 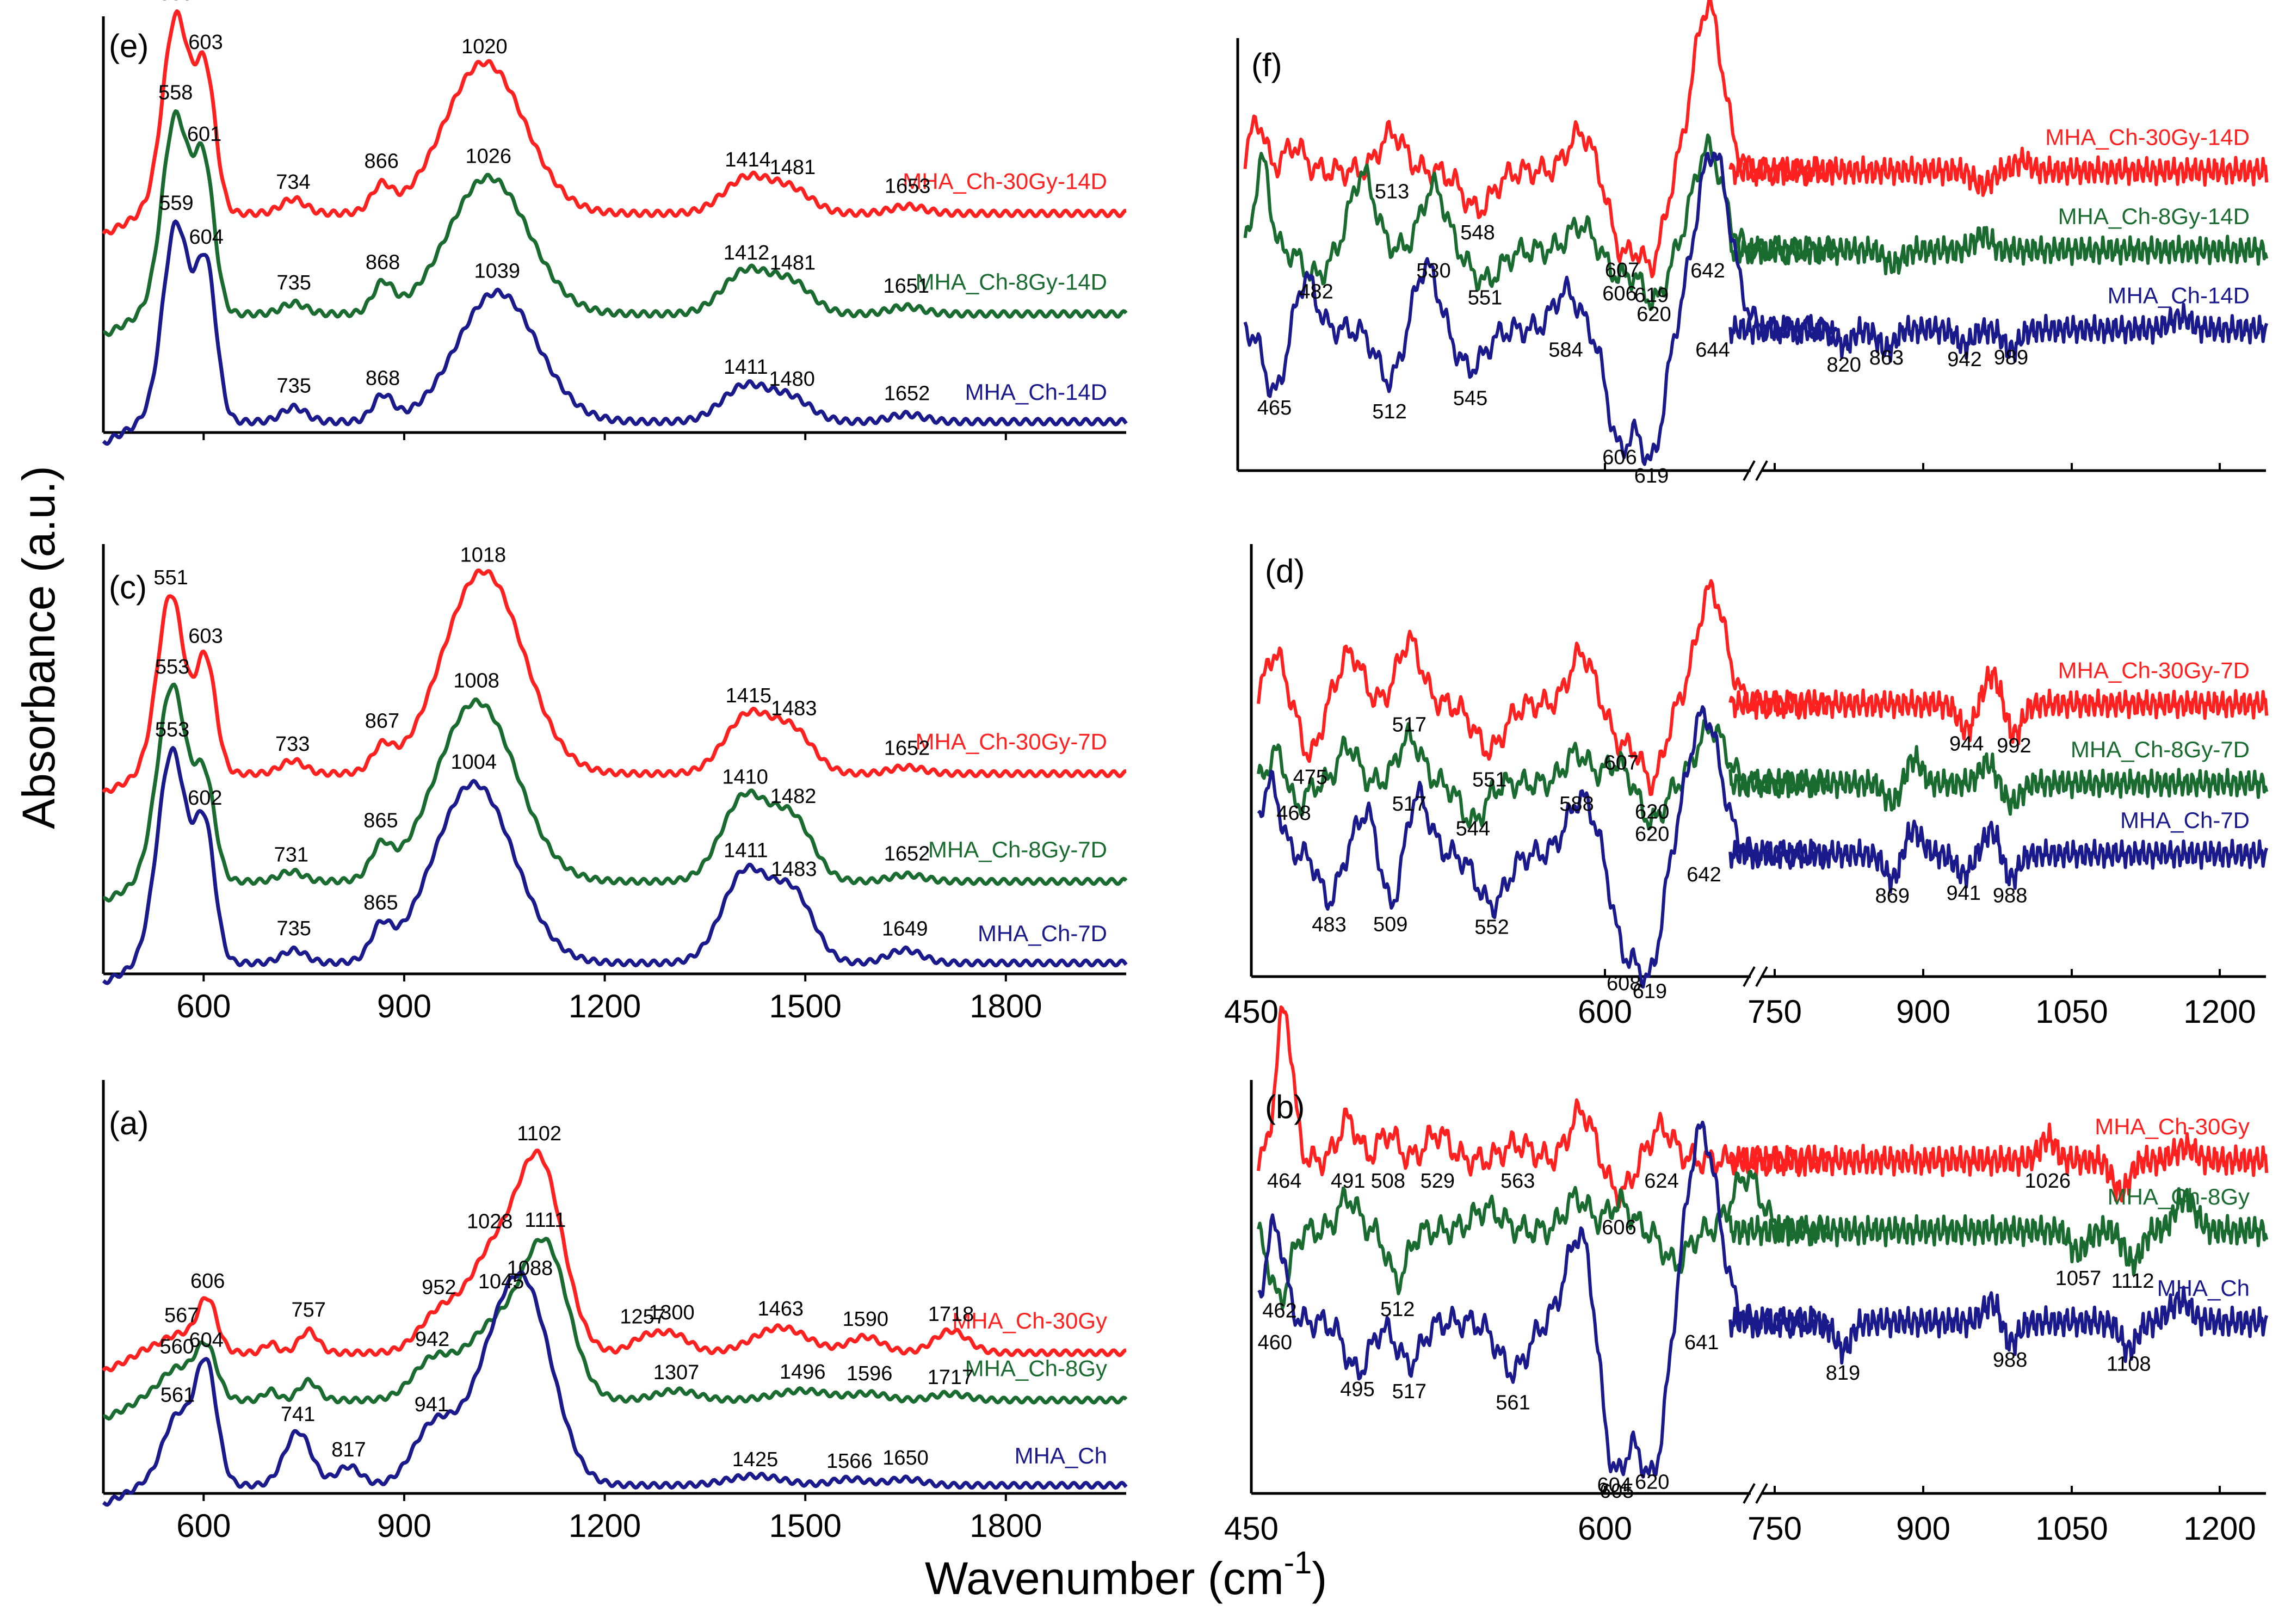 I want to click on panel-d-peak-MHA_Ch-7D-483: 483, so click(x=1329, y=925).